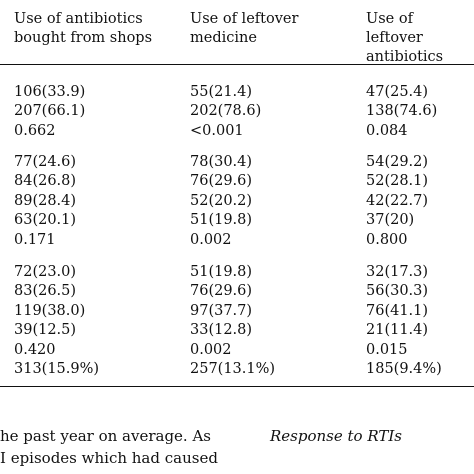  I want to click on table-cell-leftover-medicine: 202(78.6), so click(226, 111).